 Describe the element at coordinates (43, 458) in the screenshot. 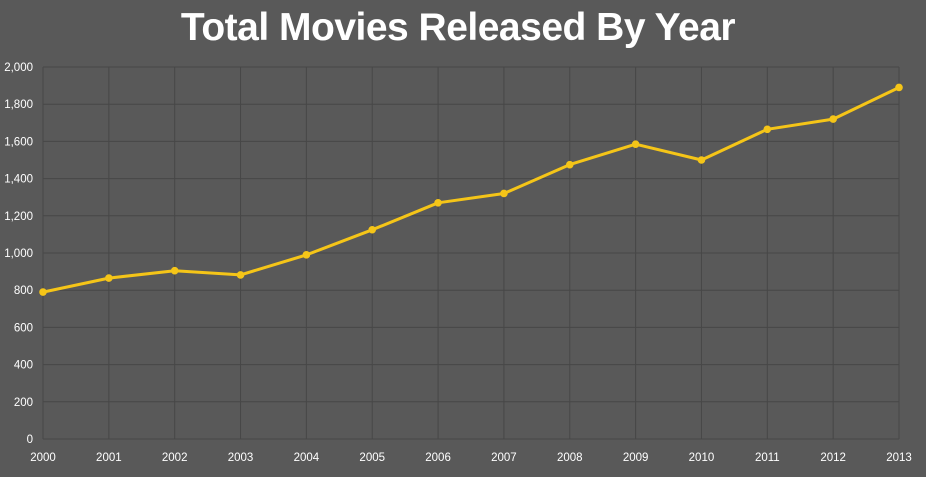

I see `x-tick-label: 2000` at that location.